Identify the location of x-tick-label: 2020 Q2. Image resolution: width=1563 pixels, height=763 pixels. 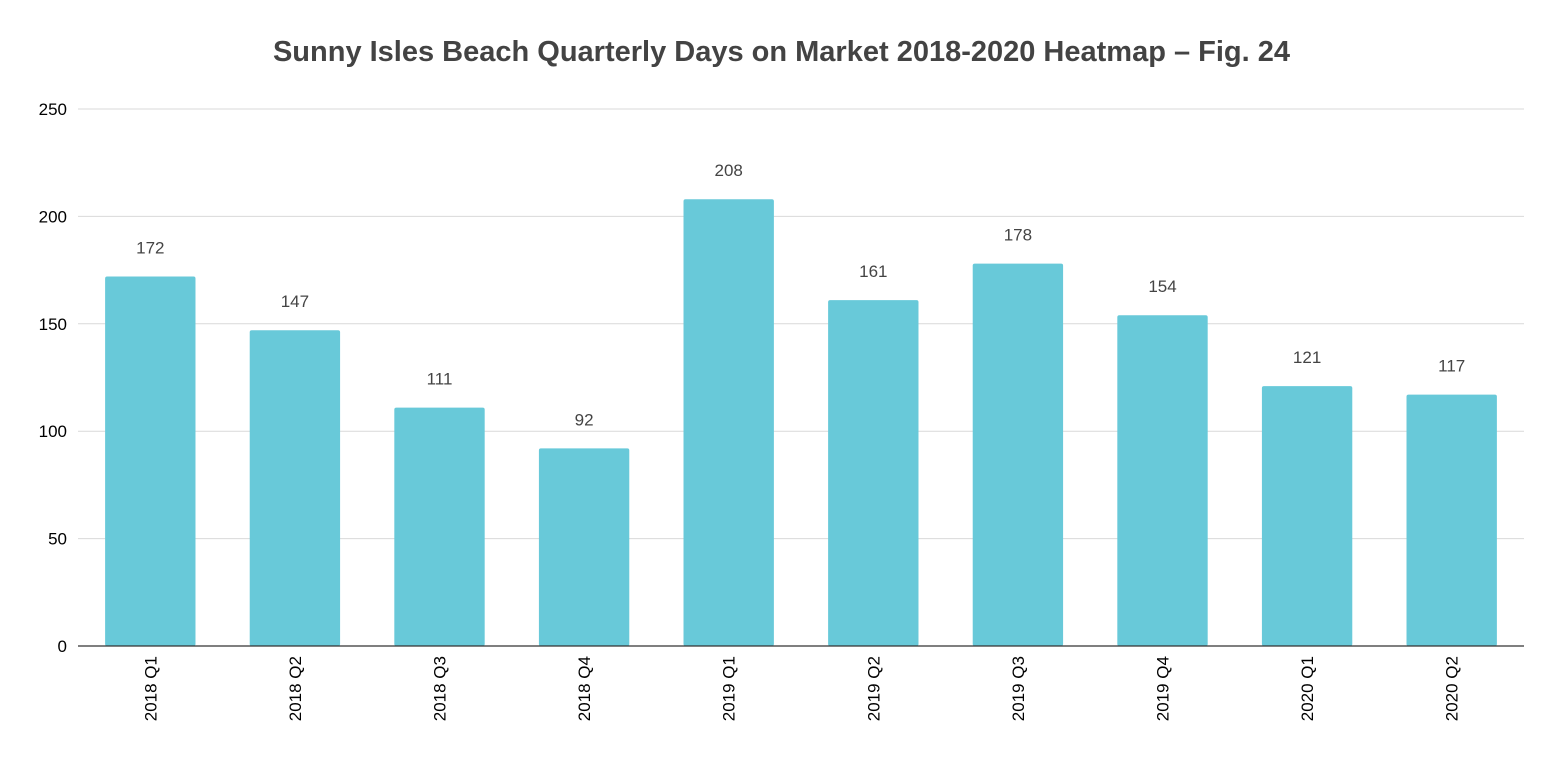
(1452, 688).